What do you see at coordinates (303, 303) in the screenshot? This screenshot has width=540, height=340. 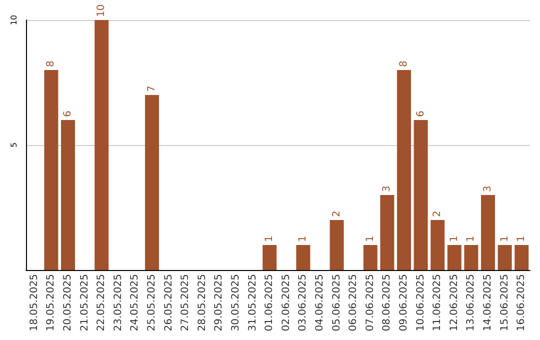 I see `x-tick-label: 03.06.2025` at bounding box center [303, 303].